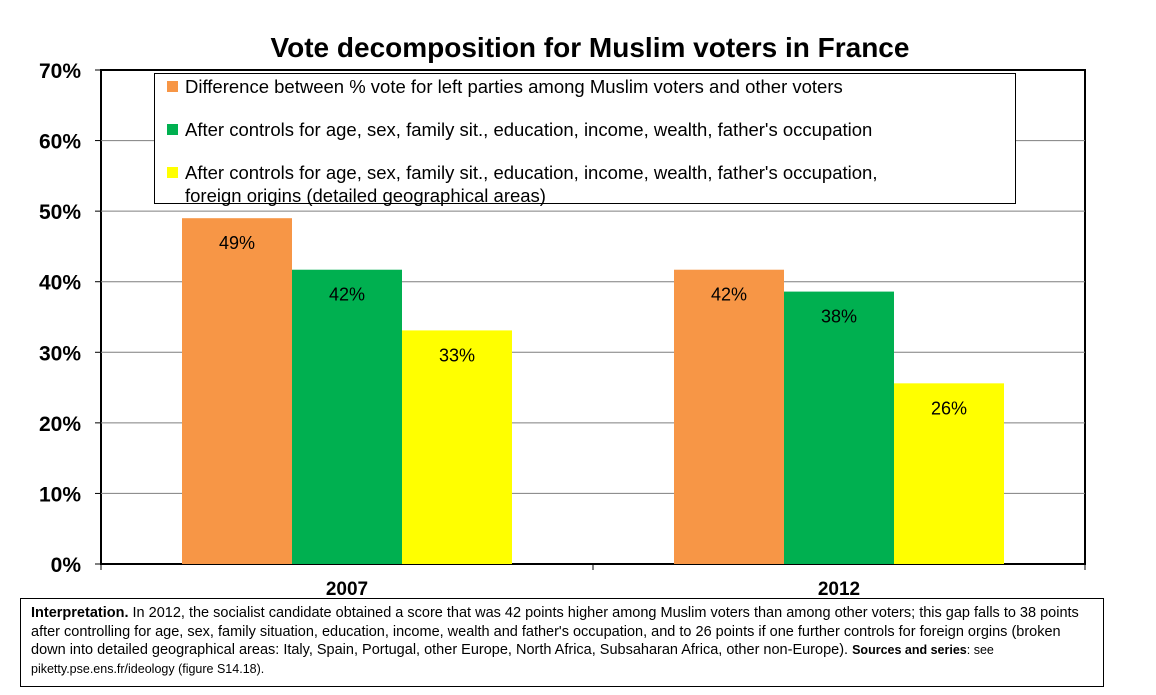 This screenshot has width=1156, height=695. What do you see at coordinates (60, 424) in the screenshot?
I see `y-tick-label: 20%` at bounding box center [60, 424].